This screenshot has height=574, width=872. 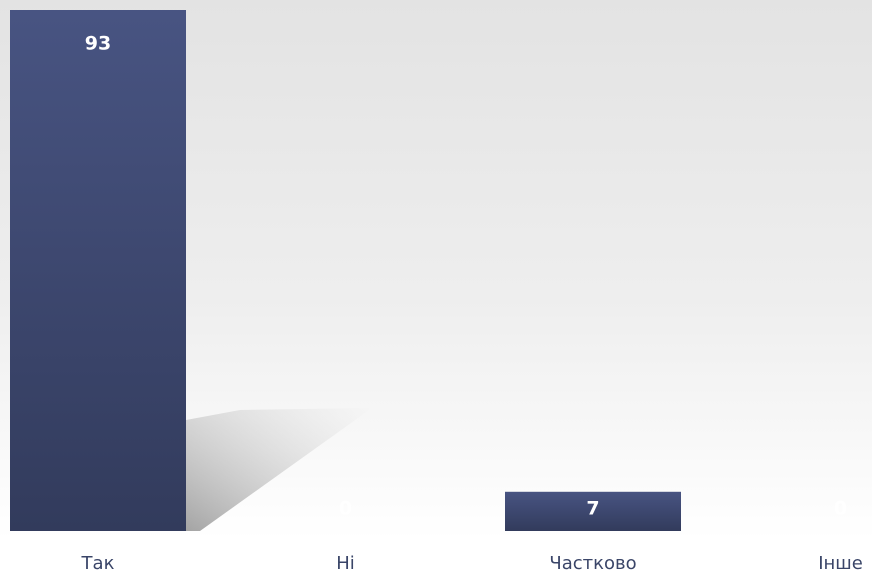 I want to click on bar-shadow, so click(x=279, y=469).